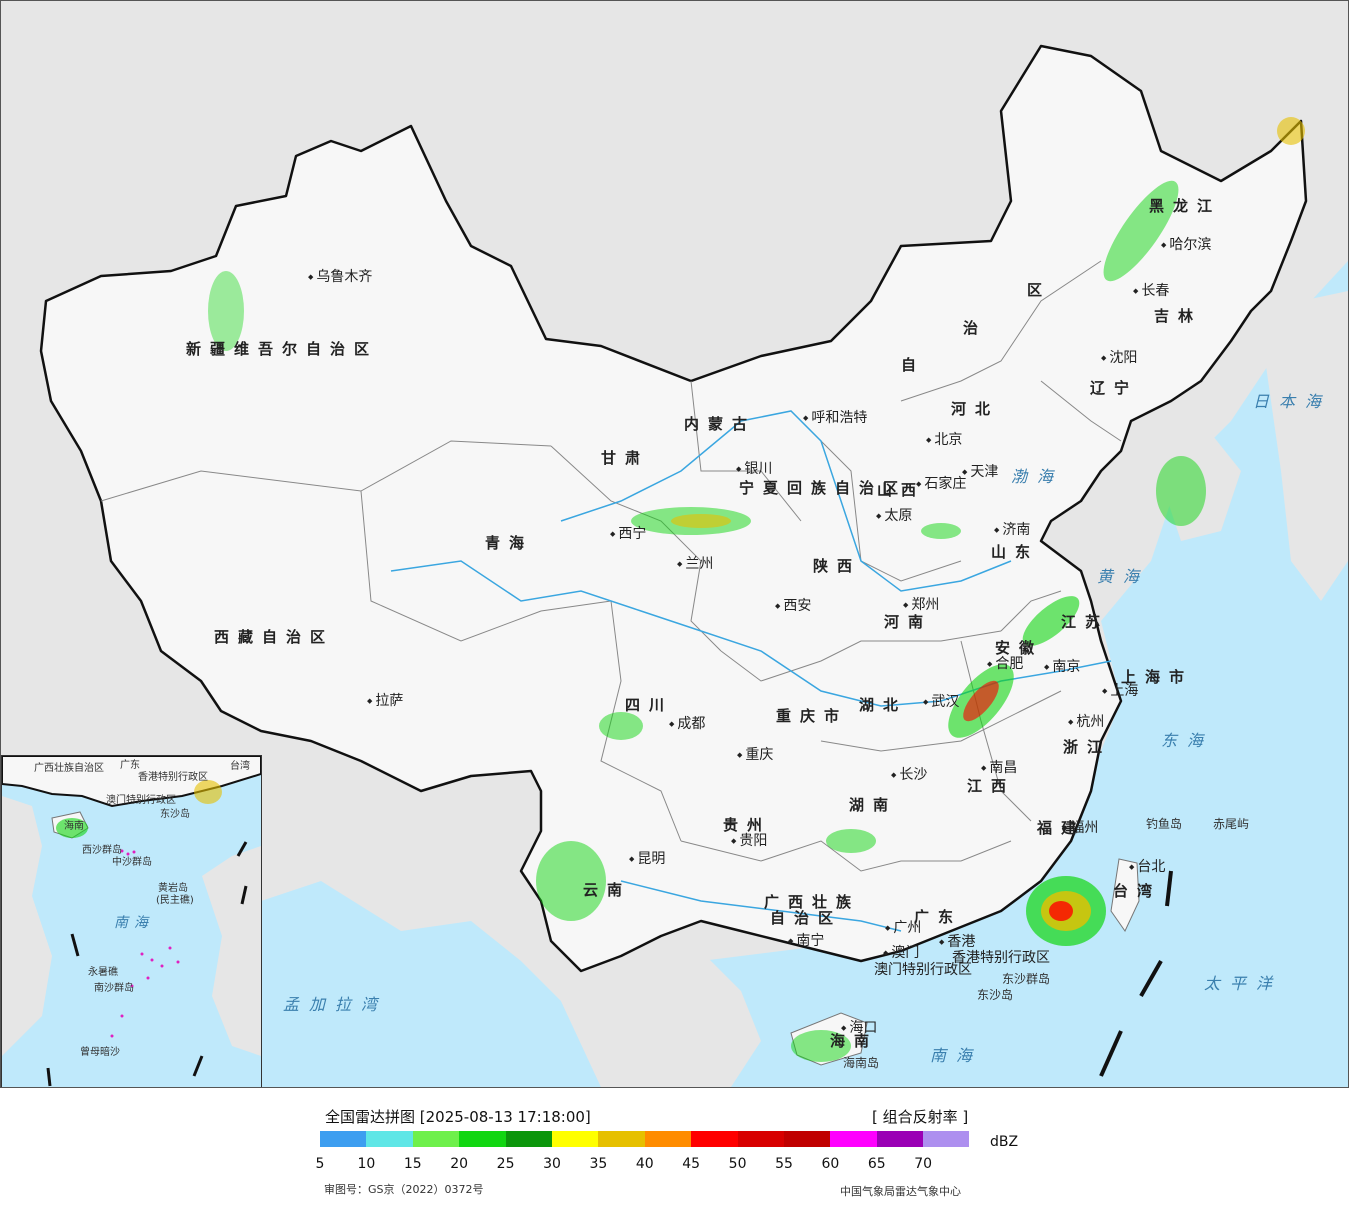 This screenshot has width=1349, height=1208. Describe the element at coordinates (938, 917) in the screenshot. I see `province-label: 广东` at that location.